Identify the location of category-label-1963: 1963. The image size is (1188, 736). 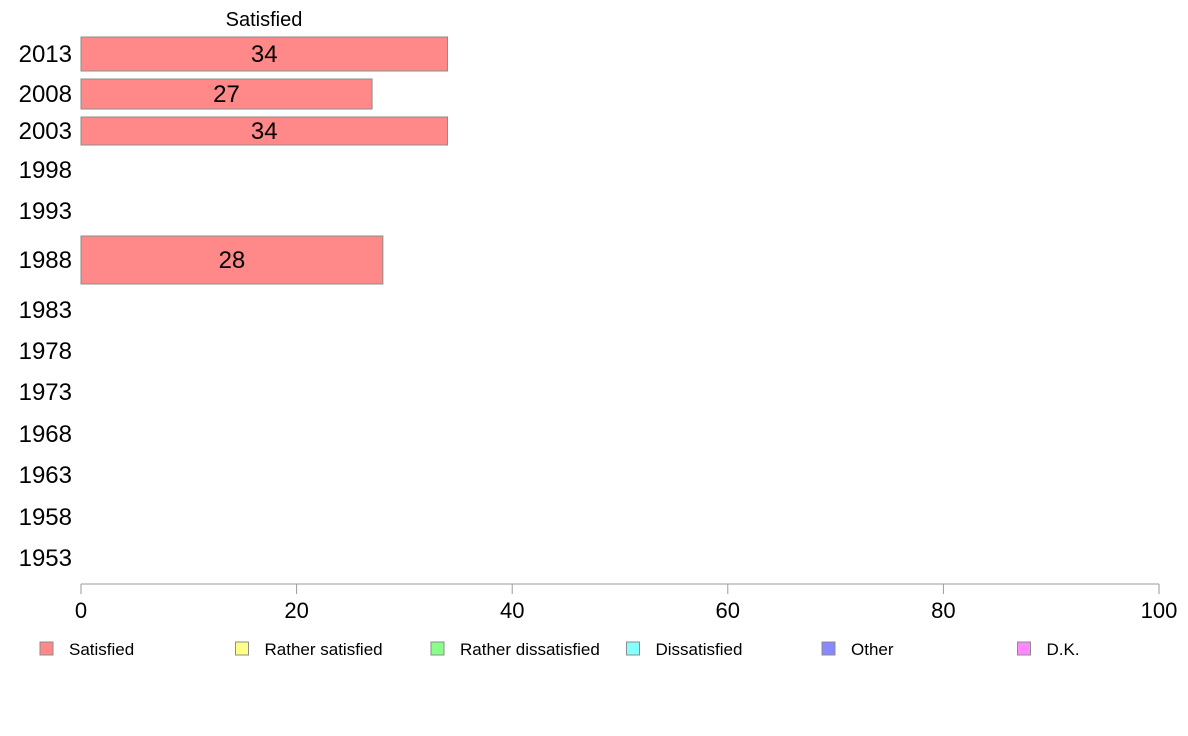
(45, 475).